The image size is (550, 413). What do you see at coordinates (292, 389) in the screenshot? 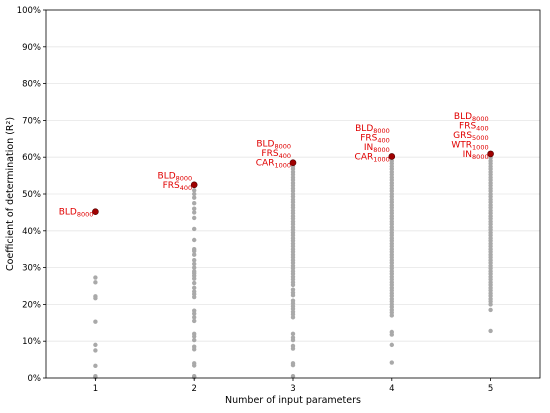
I see `x-tick-label: 3` at bounding box center [292, 389].